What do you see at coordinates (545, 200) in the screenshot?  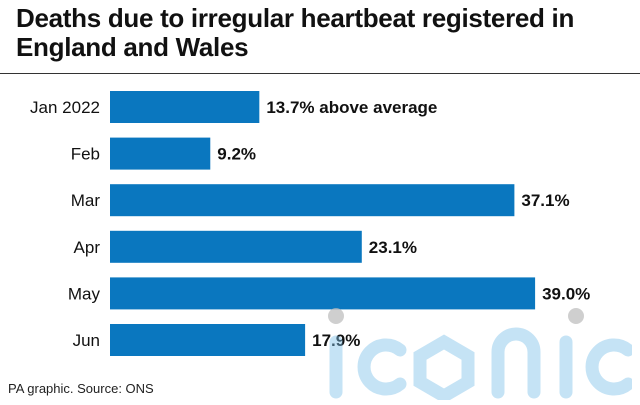 I see `value-label: 37.1%` at bounding box center [545, 200].